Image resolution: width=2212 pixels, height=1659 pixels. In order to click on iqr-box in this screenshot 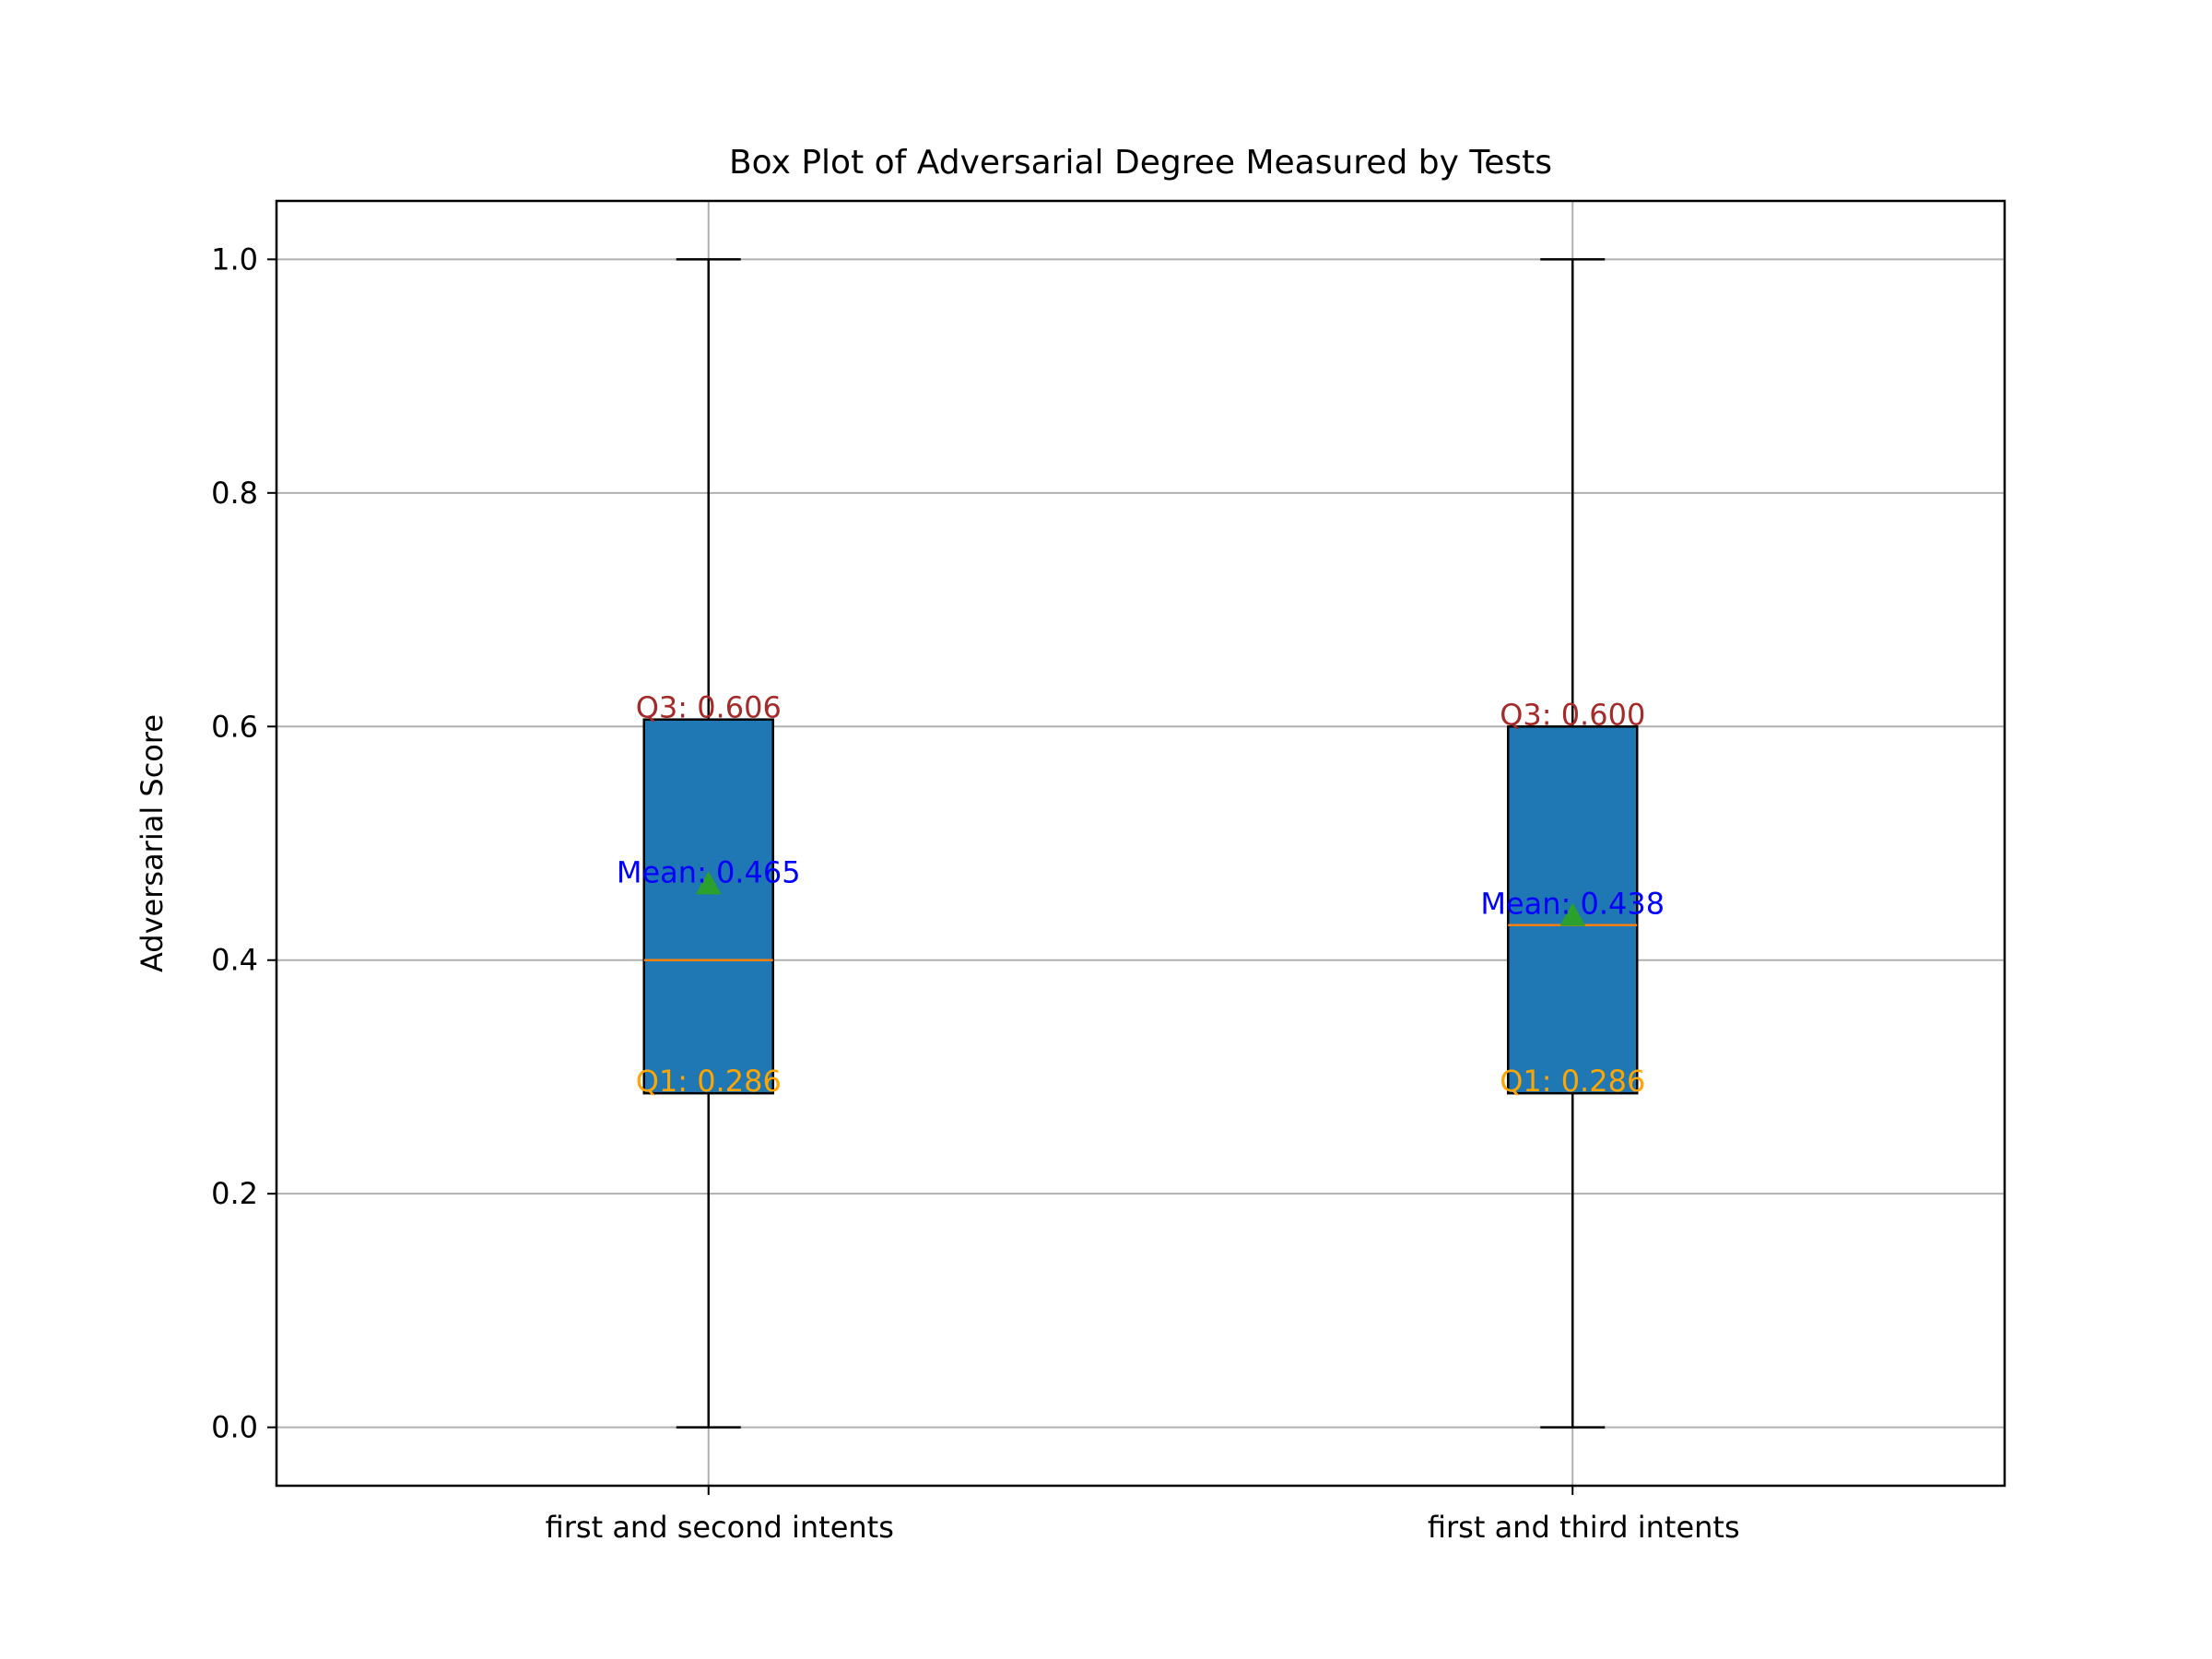, I will do `click(708, 906)`.